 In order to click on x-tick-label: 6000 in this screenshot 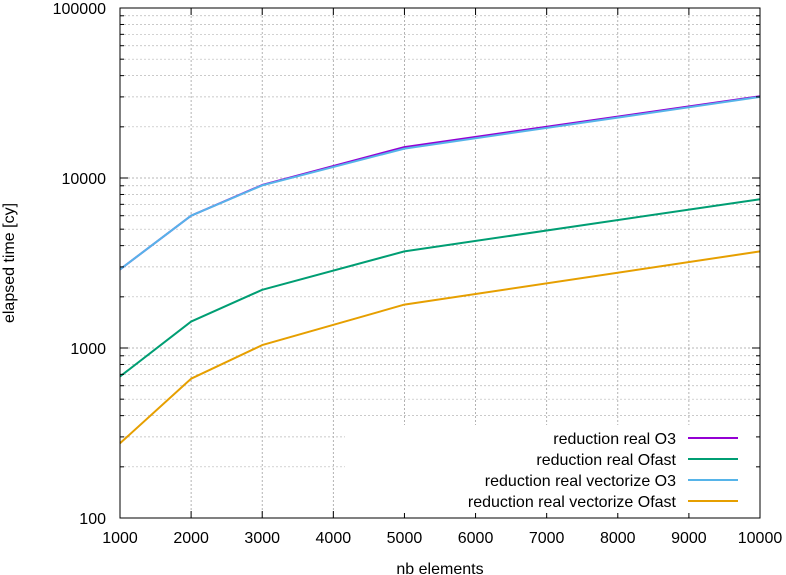, I will do `click(476, 538)`.